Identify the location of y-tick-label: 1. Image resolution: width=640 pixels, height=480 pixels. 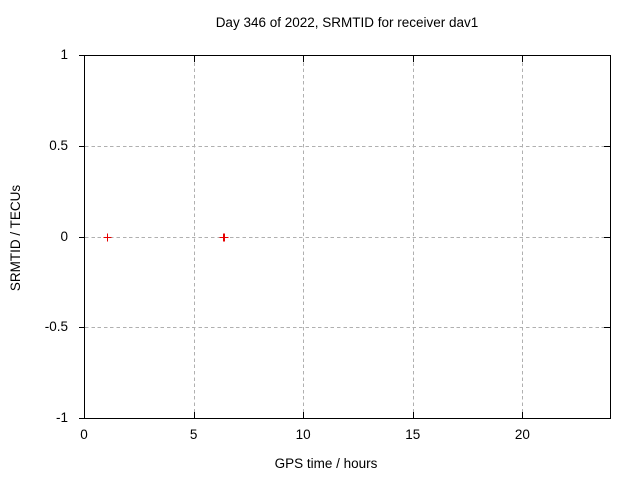
(64, 54).